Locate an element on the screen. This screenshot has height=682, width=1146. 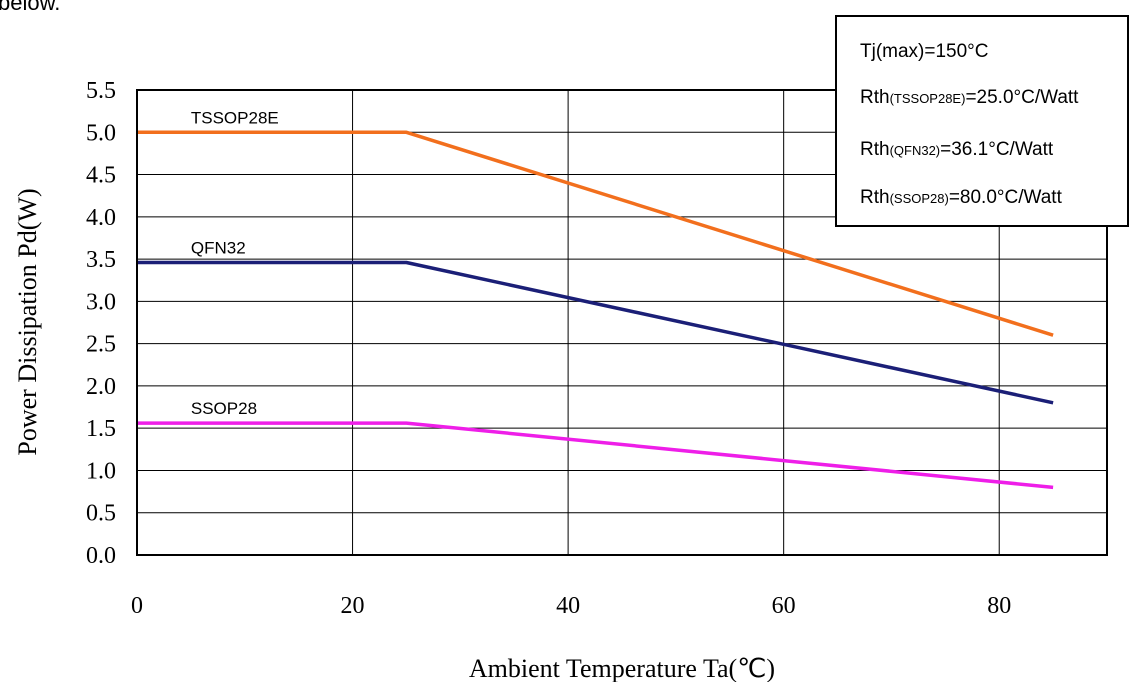
series-label-tssop28e: TSSOP28E is located at coordinates (235, 117).